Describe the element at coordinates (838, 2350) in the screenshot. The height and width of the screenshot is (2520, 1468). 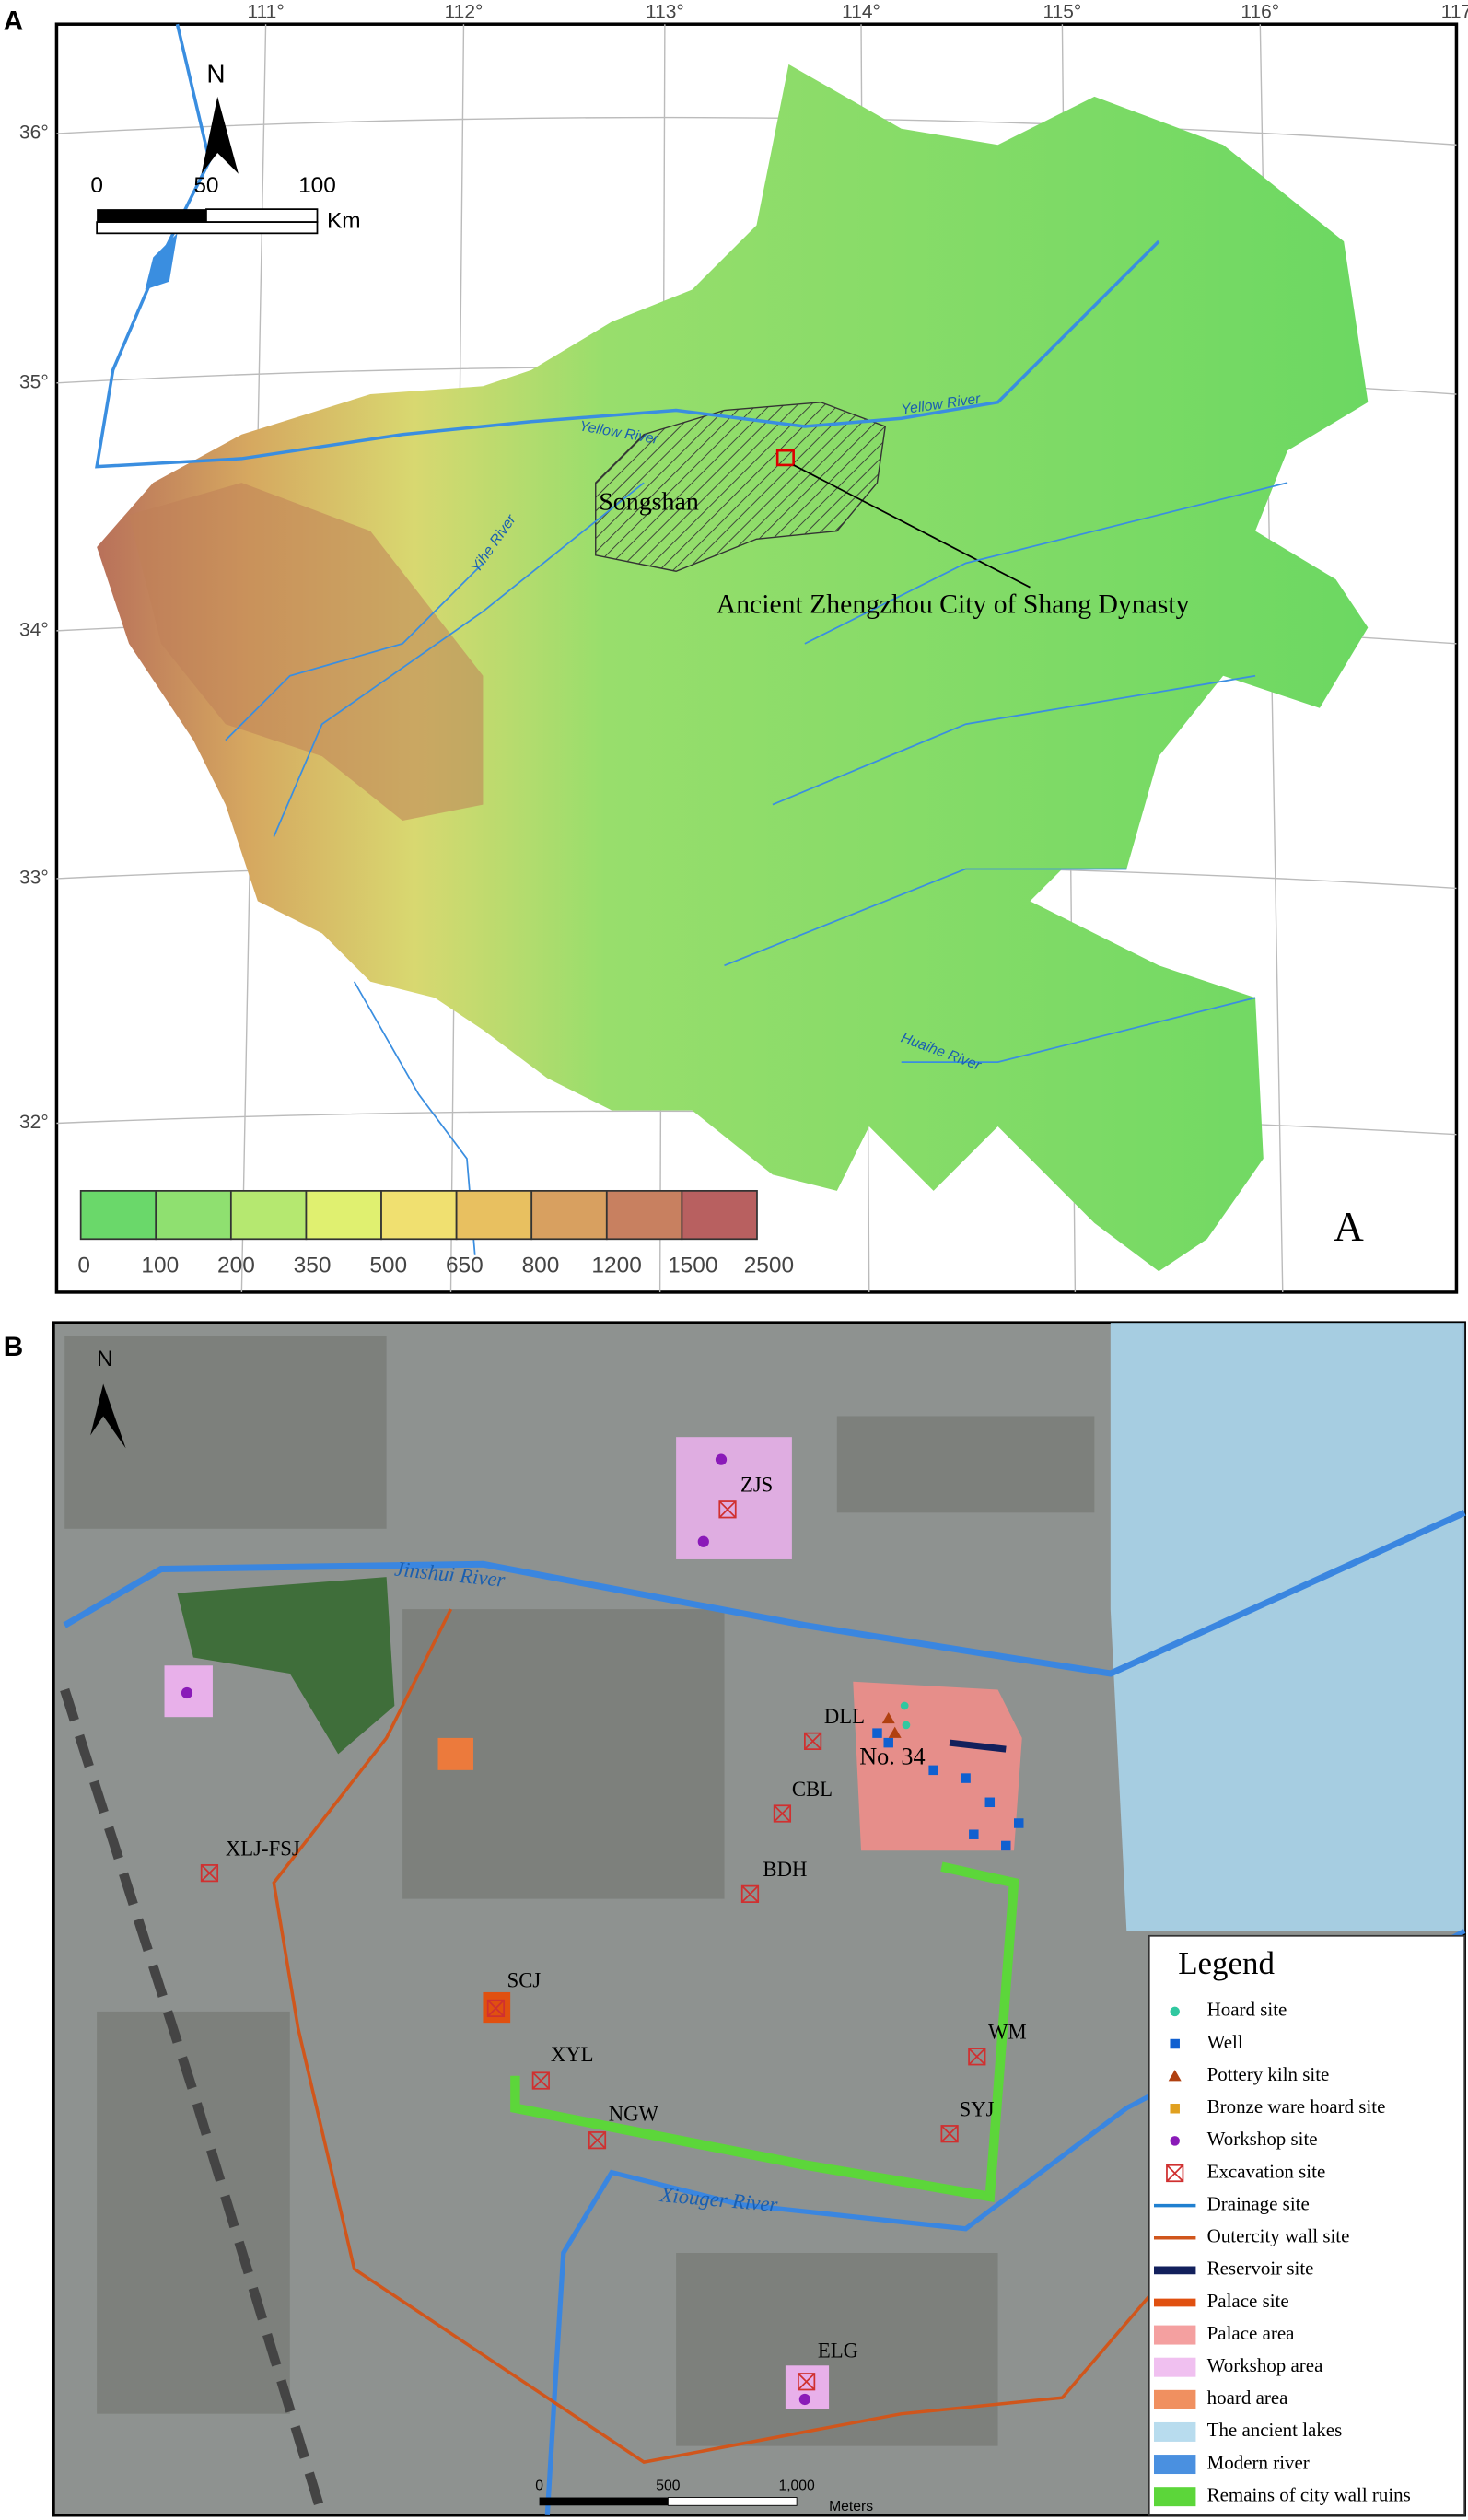
I see `site-label: ELG` at that location.